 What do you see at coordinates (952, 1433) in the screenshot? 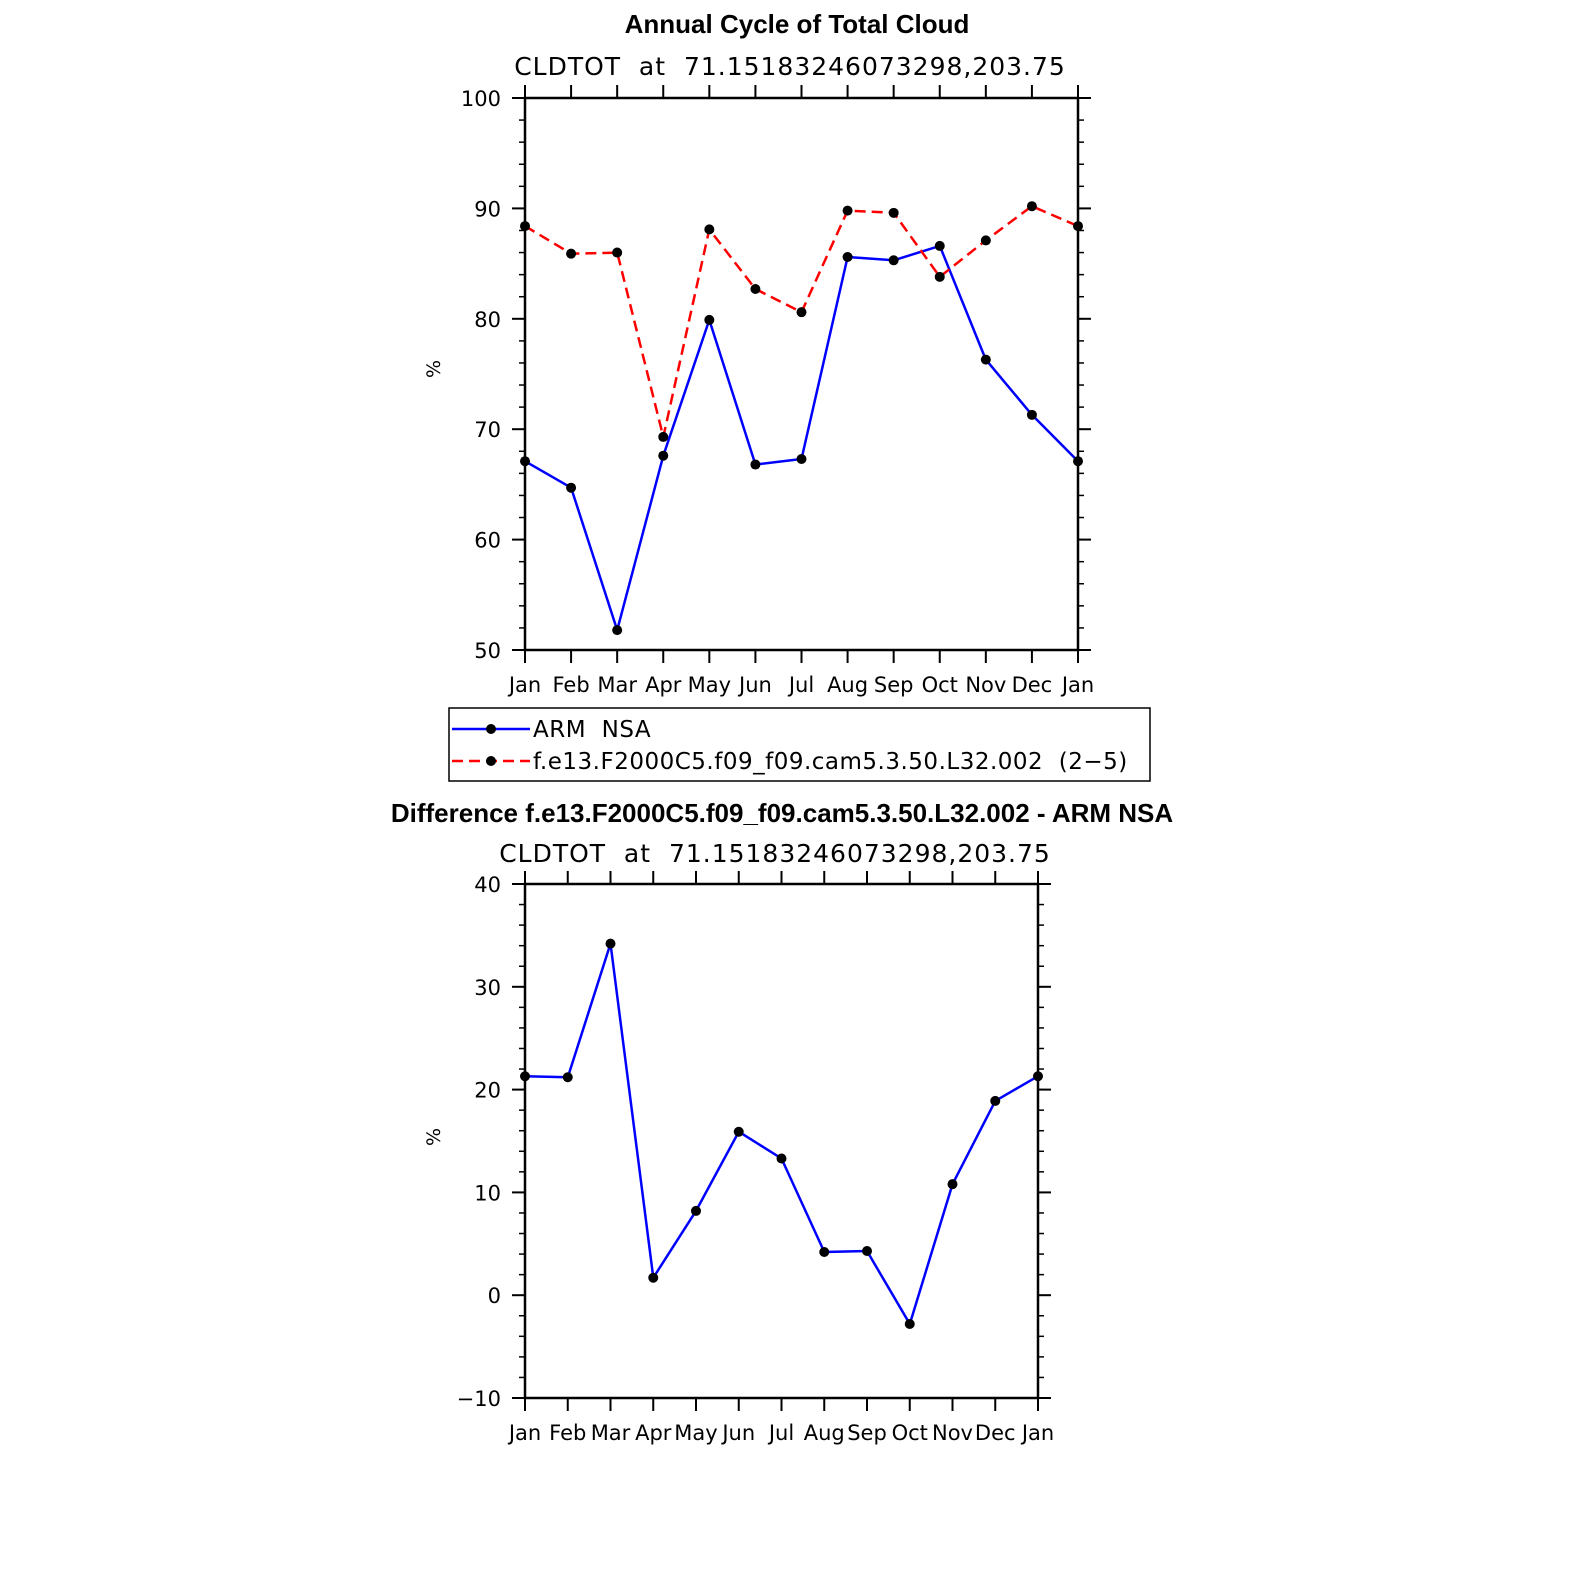
I see `chart2-xtick-label: Nov` at bounding box center [952, 1433].